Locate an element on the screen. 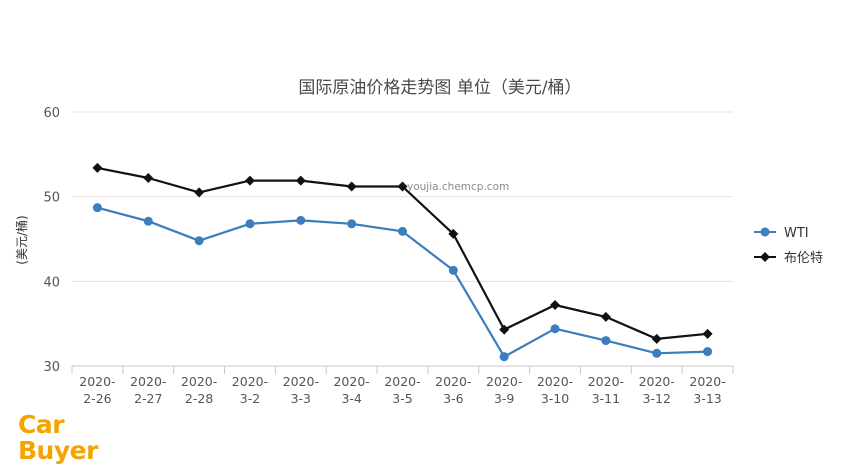  x-tick-label: 3-9 is located at coordinates (504, 398).